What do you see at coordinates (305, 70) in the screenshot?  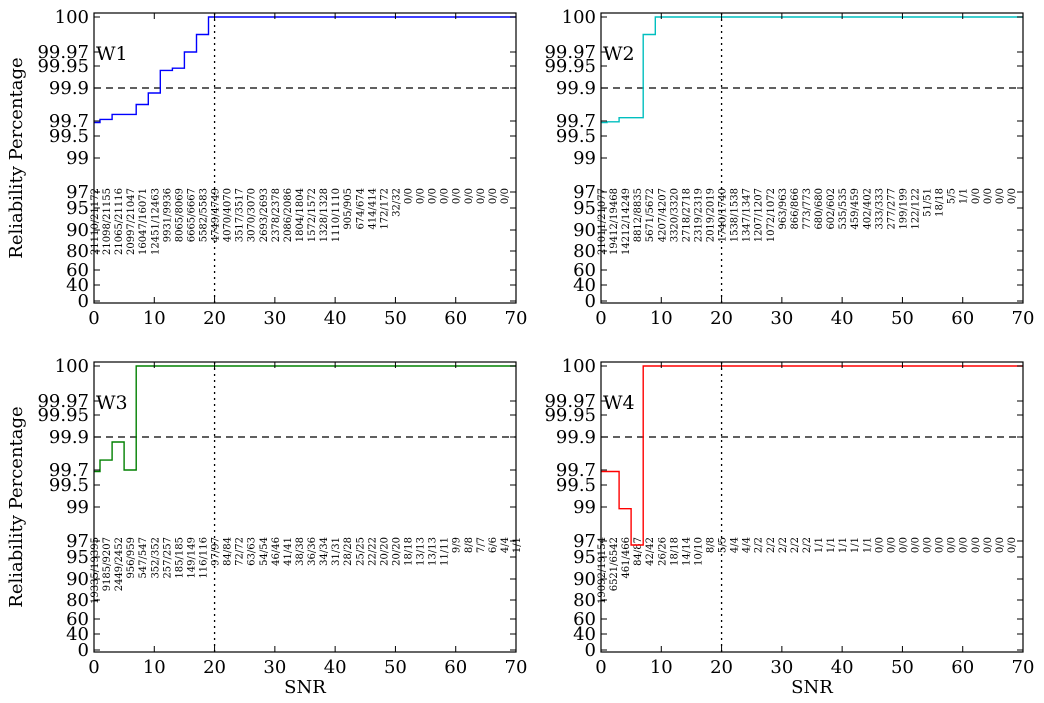 I see `series-line-w1` at bounding box center [305, 70].